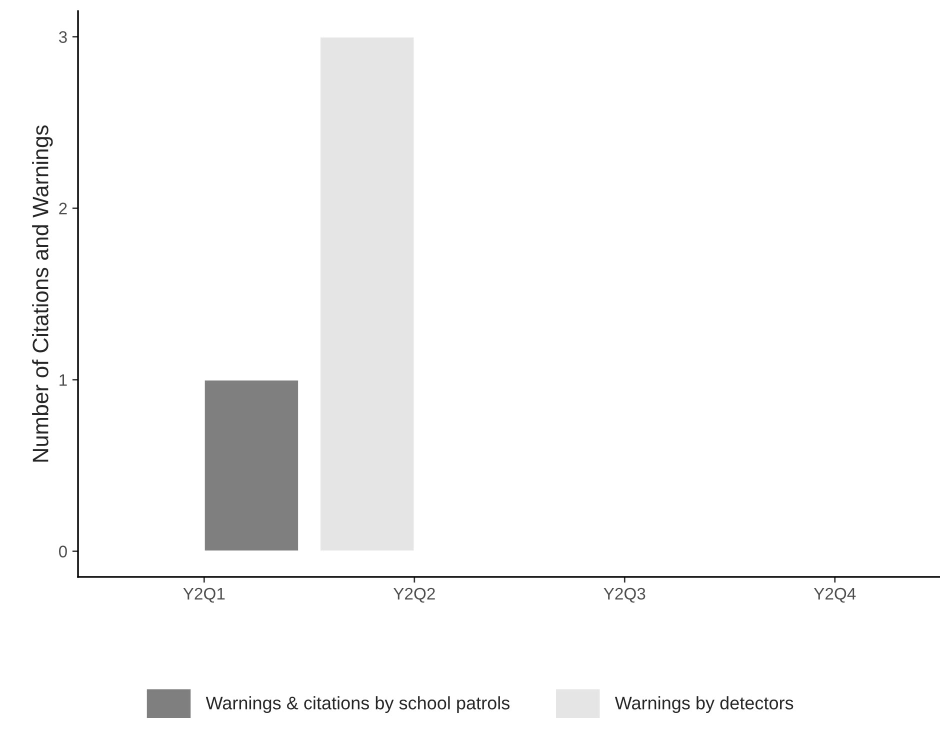  What do you see at coordinates (42, 293) in the screenshot?
I see `y-axis-title: Number of Citations and Warnings` at bounding box center [42, 293].